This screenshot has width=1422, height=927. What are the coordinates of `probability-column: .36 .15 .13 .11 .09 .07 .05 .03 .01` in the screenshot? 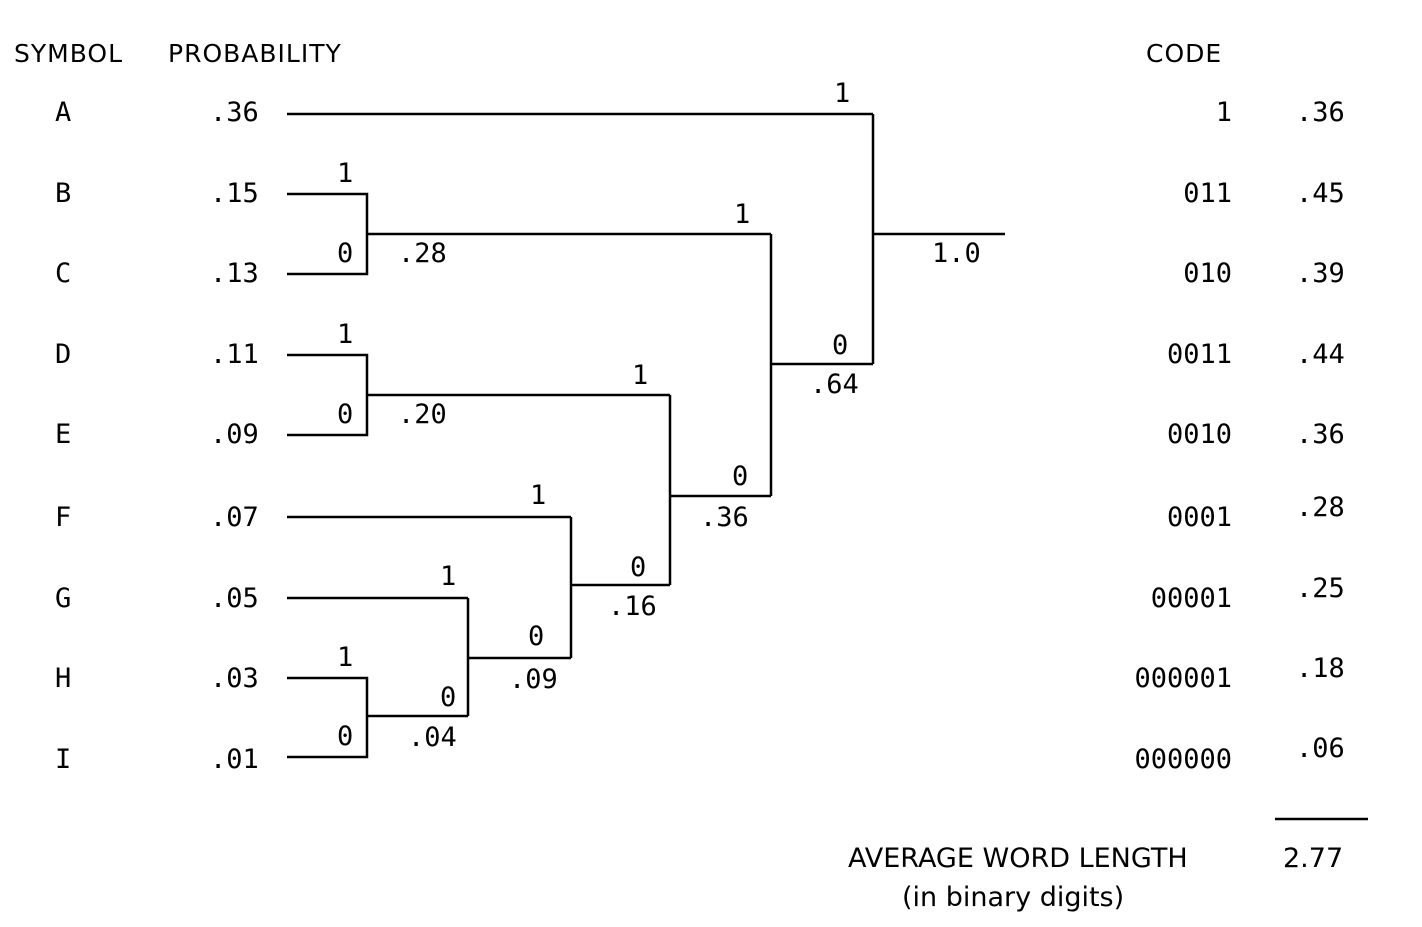 It's located at (234, 436).